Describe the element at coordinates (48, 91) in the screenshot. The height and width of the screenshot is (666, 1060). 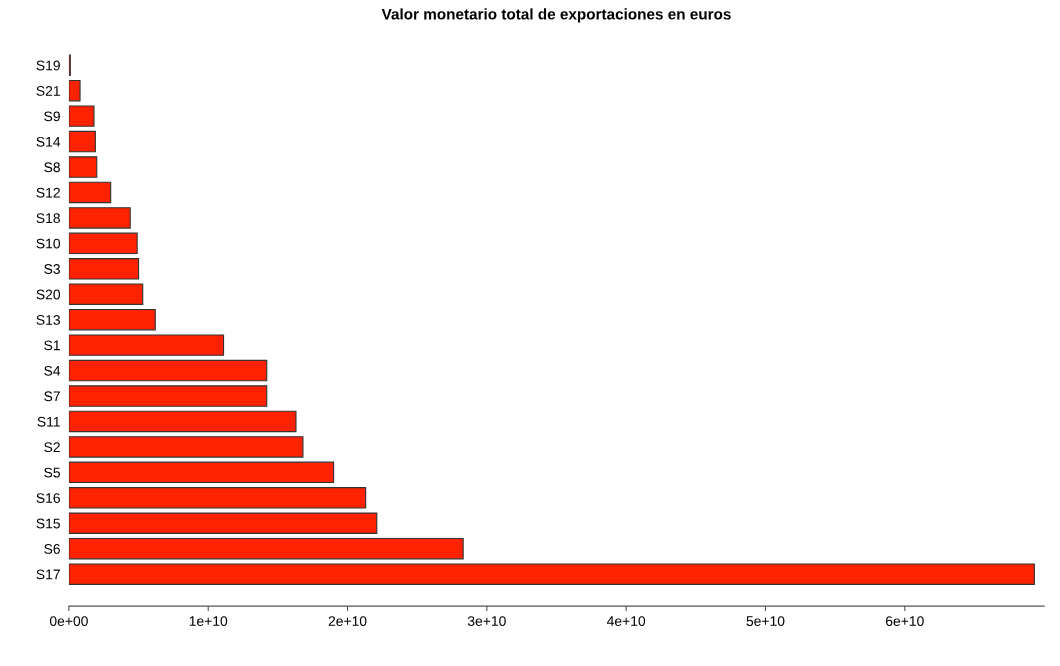
I see `y-tick-label: S21` at that location.